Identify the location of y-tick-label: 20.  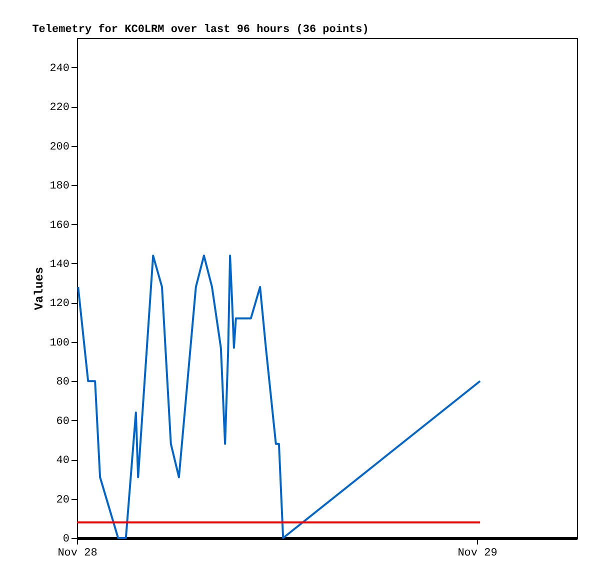
(63, 500).